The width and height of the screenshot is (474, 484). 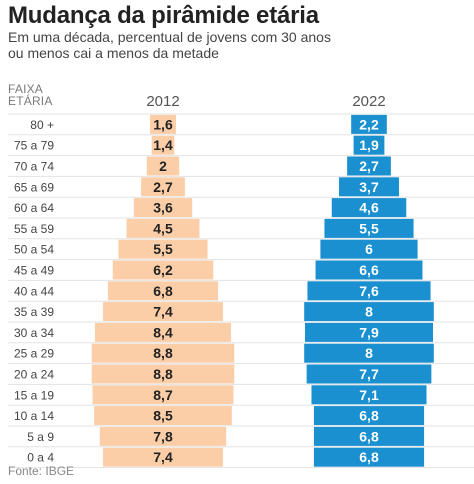 I want to click on source-note: Fonte: IBGE, so click(x=41, y=471).